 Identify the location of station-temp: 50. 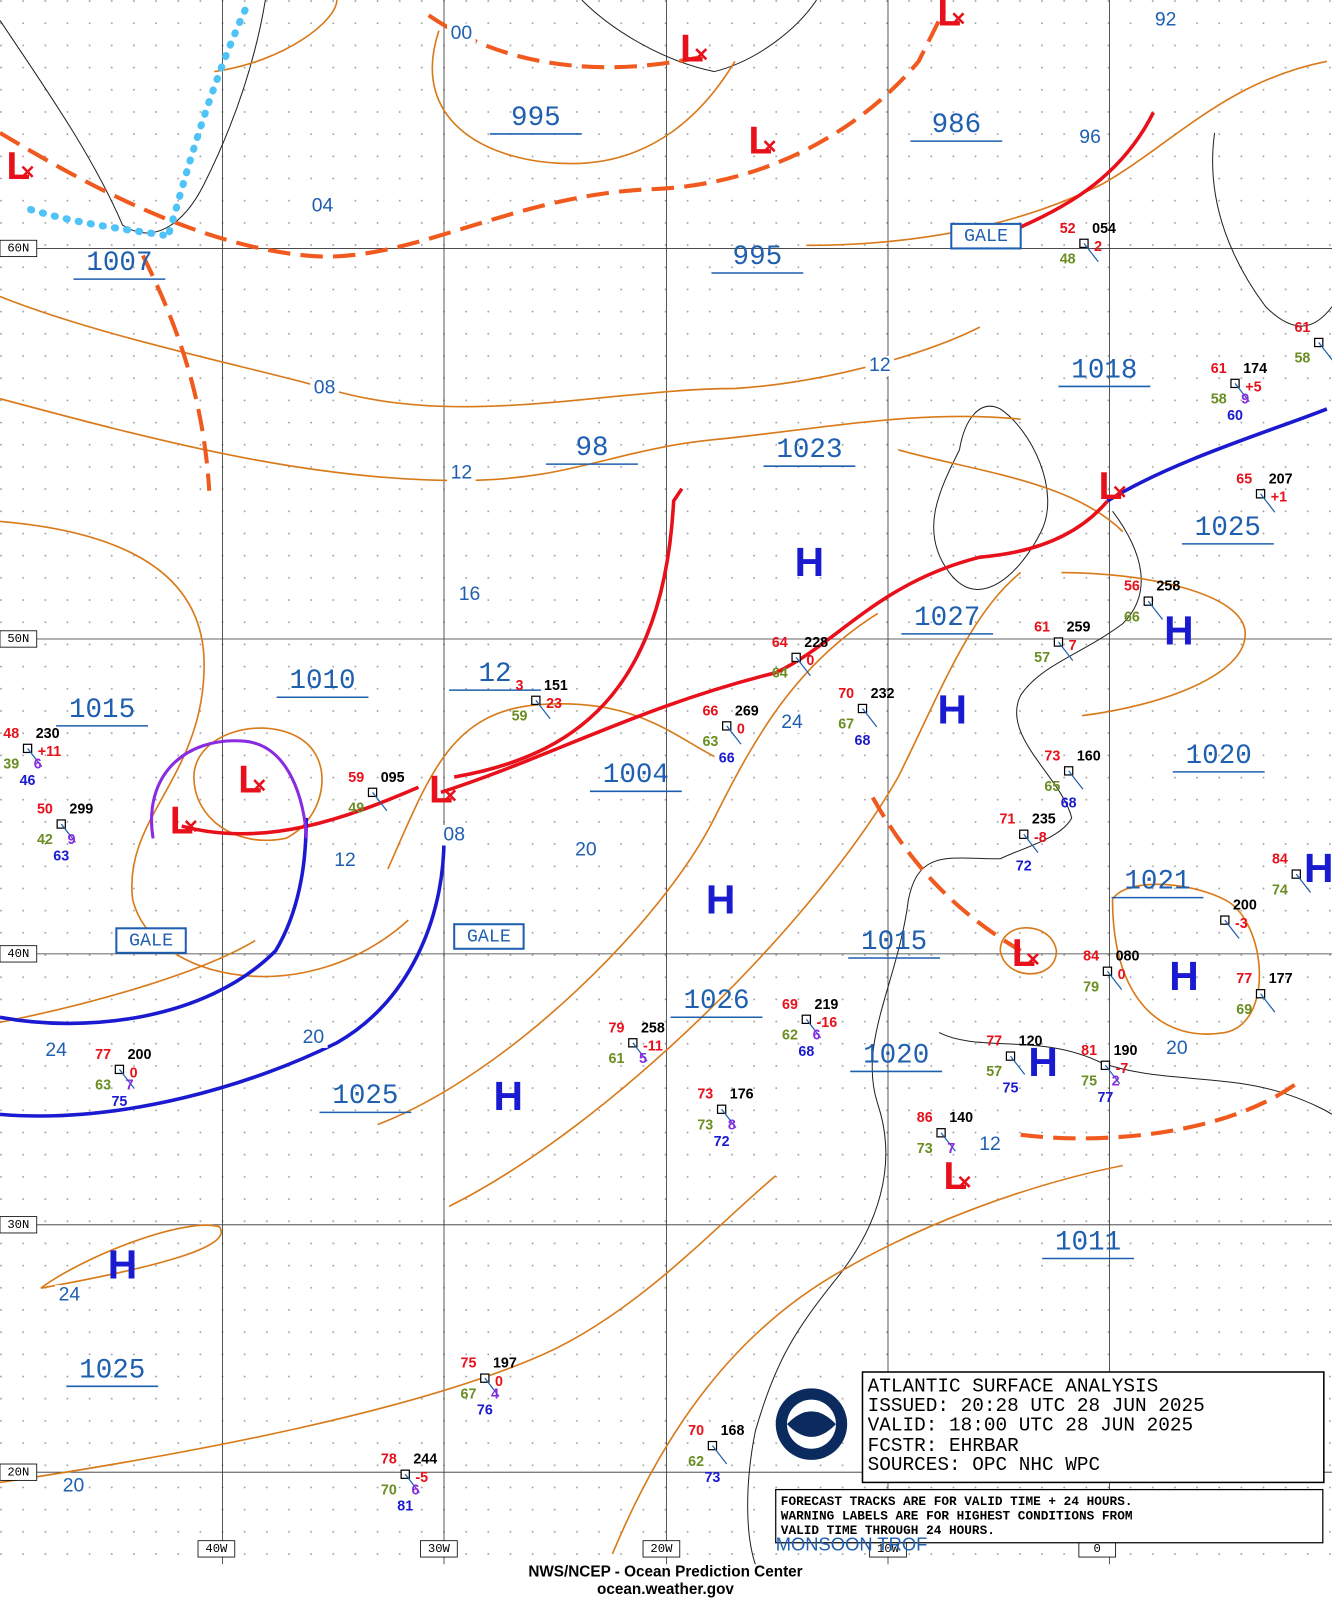
(45, 809).